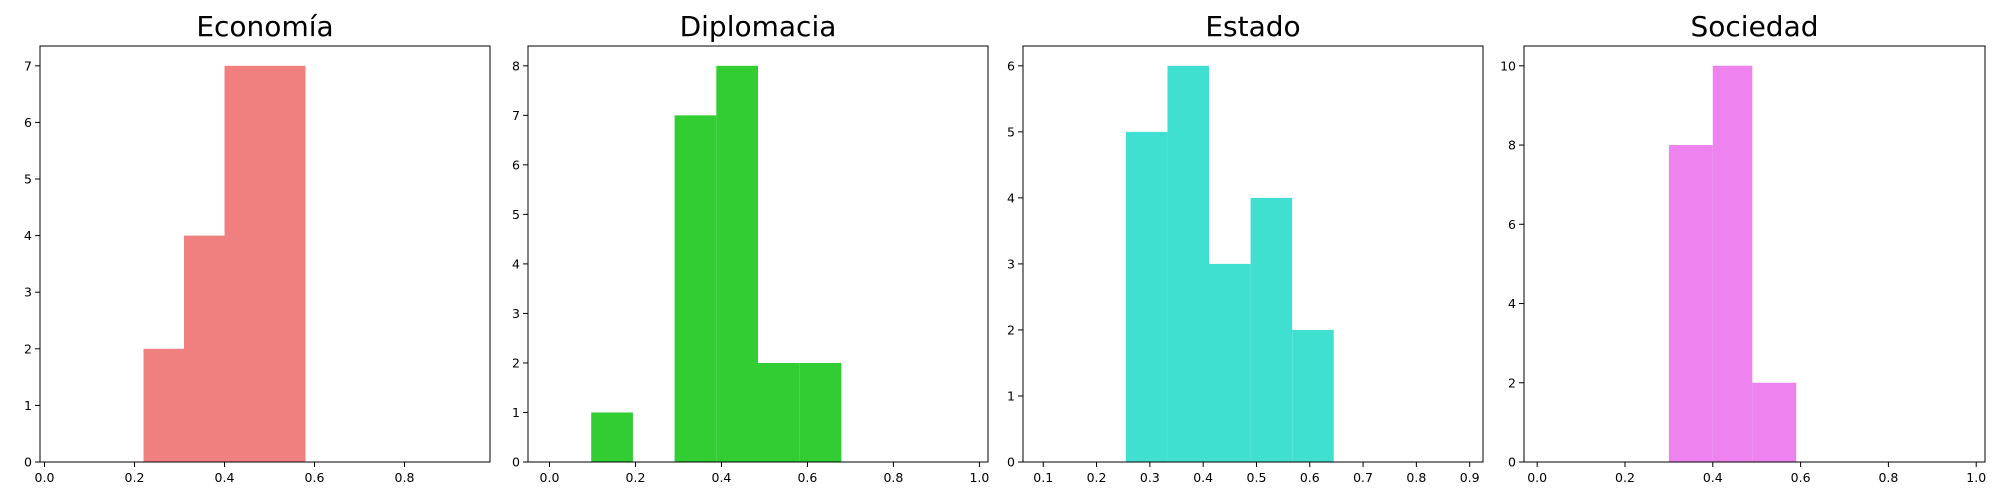 This screenshot has height=500, width=2000. What do you see at coordinates (1252, 26) in the screenshot?
I see `panel-title: Estado` at bounding box center [1252, 26].